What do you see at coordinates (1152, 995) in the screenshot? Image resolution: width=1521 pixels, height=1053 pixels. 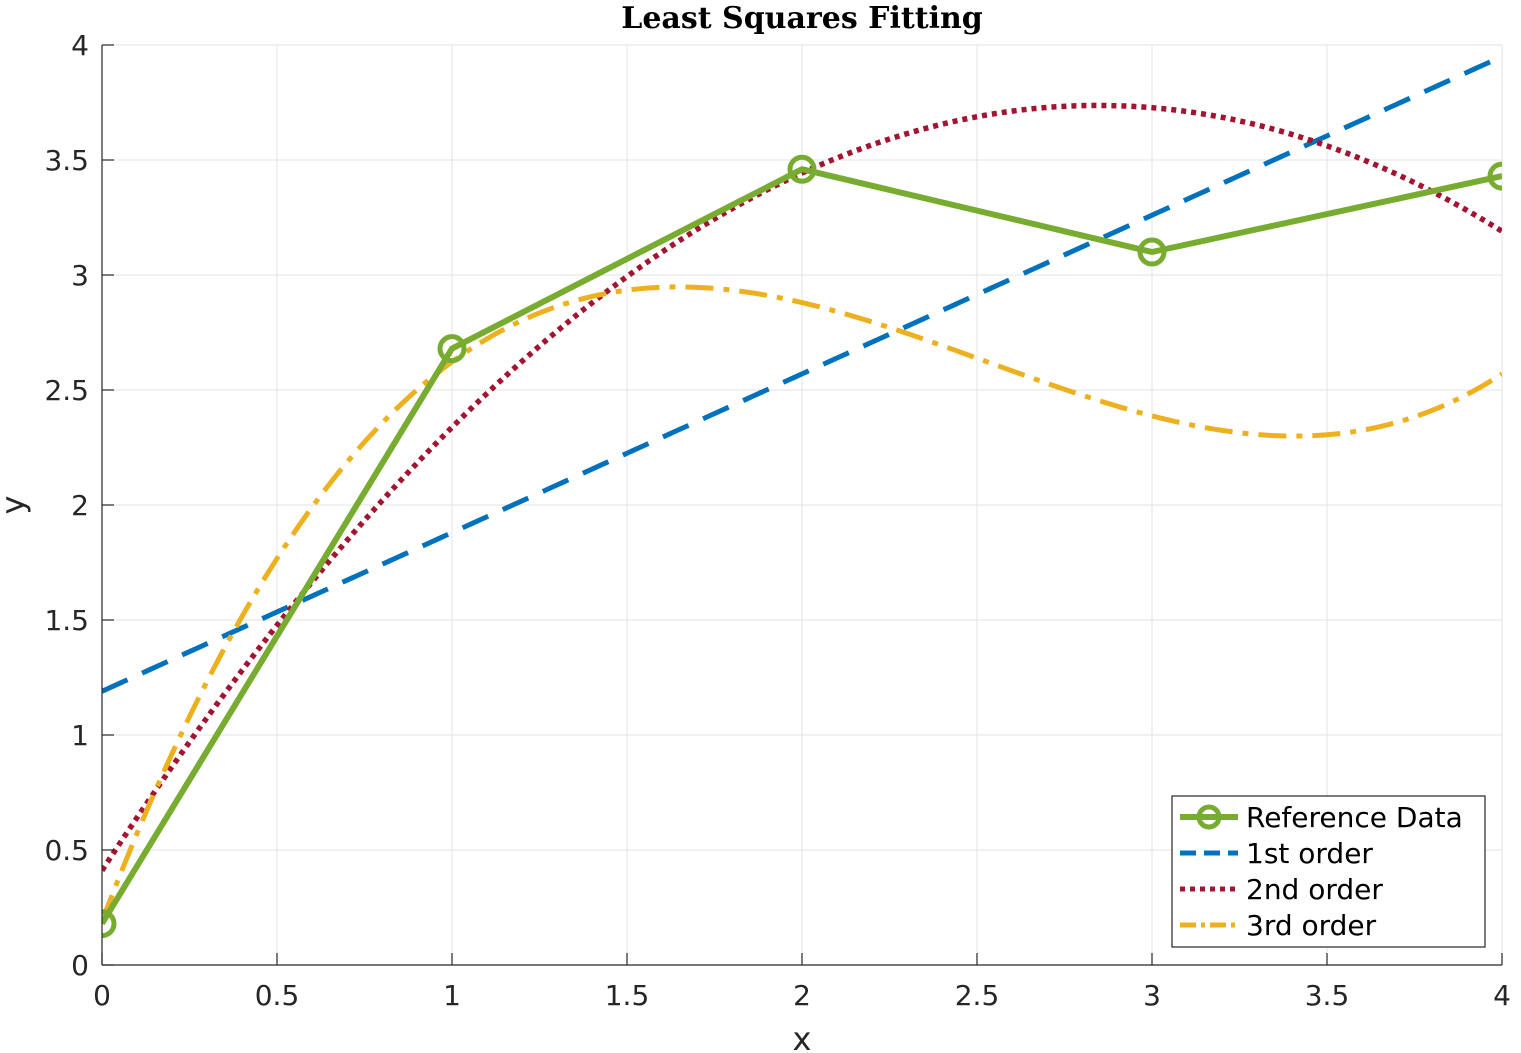 I see `x-tick-label: 3` at bounding box center [1152, 995].